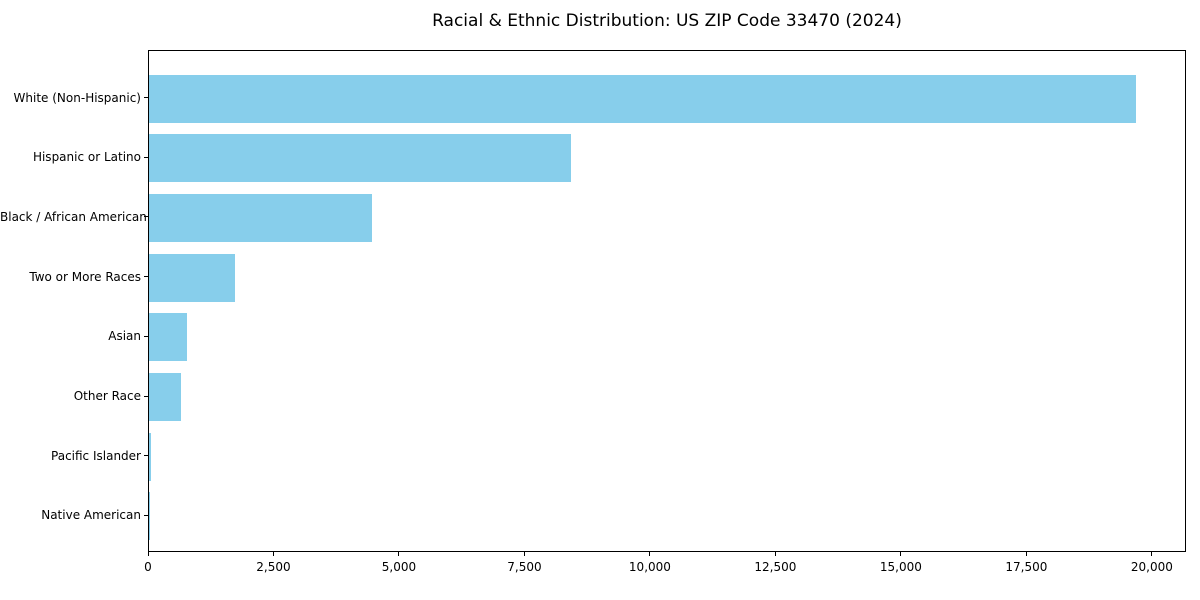 The width and height of the screenshot is (1200, 600). Describe the element at coordinates (399, 567) in the screenshot. I see `x-tick-label-5000: 5,000` at that location.